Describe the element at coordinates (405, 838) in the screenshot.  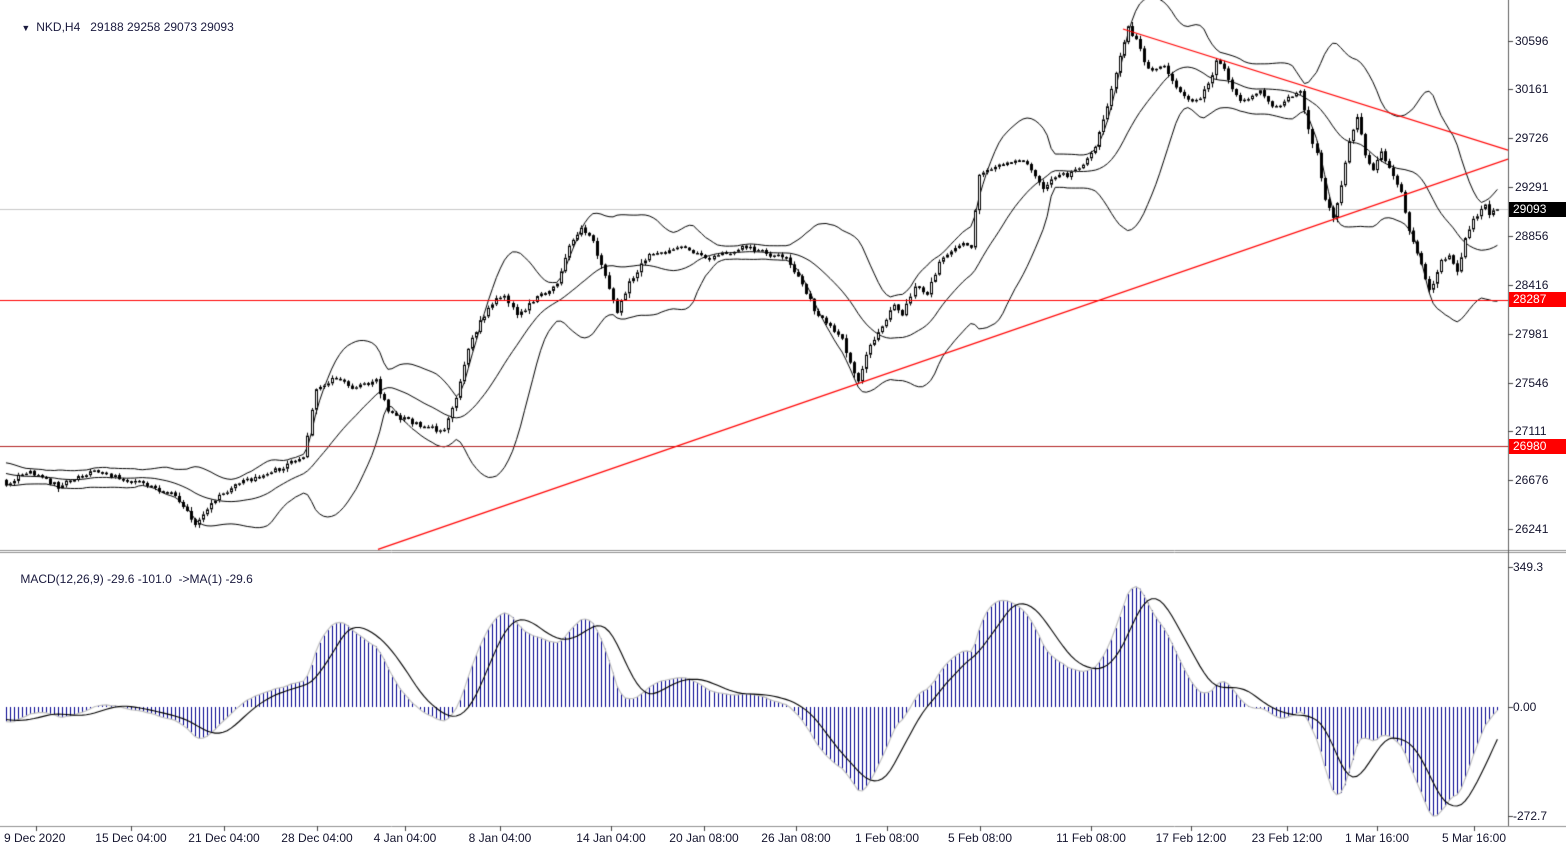
I see `date-axis-label: 4 Jan 04:00` at that location.